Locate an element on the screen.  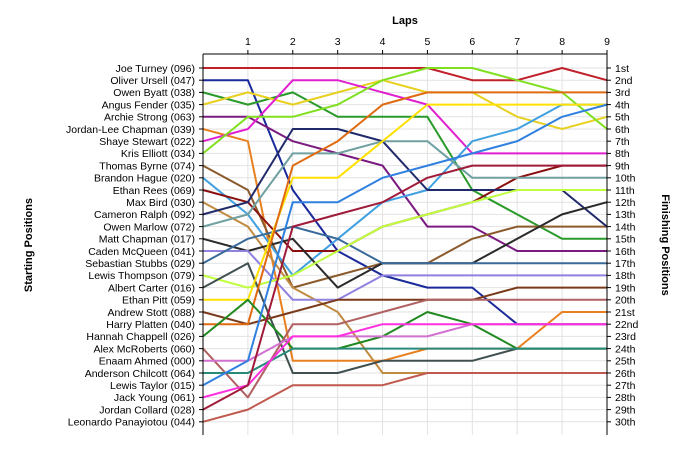
right-axis-title: Finishing Positions is located at coordinates (665, 244).